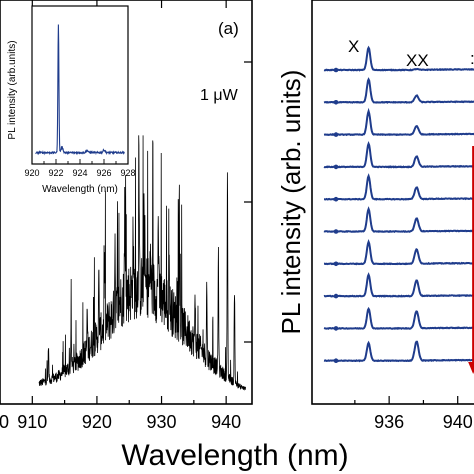 This screenshot has height=474, width=474. Describe the element at coordinates (80, 161) in the screenshot. I see `inset-ticks` at that location.